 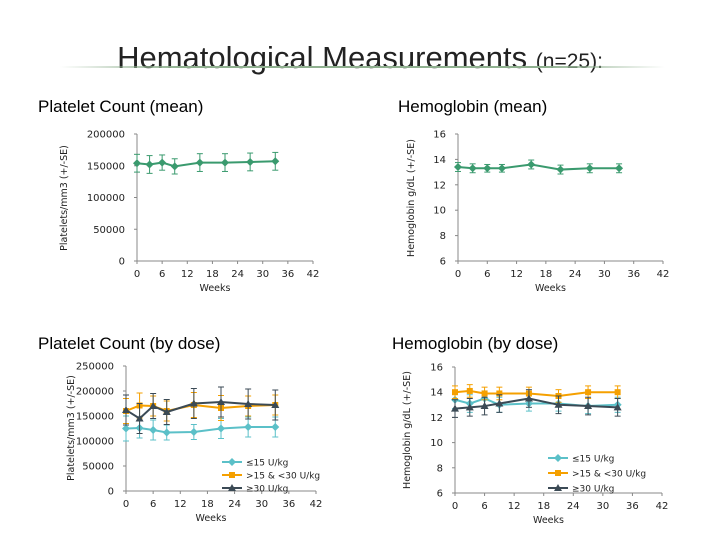 I want to click on chart1-y-tick-label: 14, so click(x=439, y=160).